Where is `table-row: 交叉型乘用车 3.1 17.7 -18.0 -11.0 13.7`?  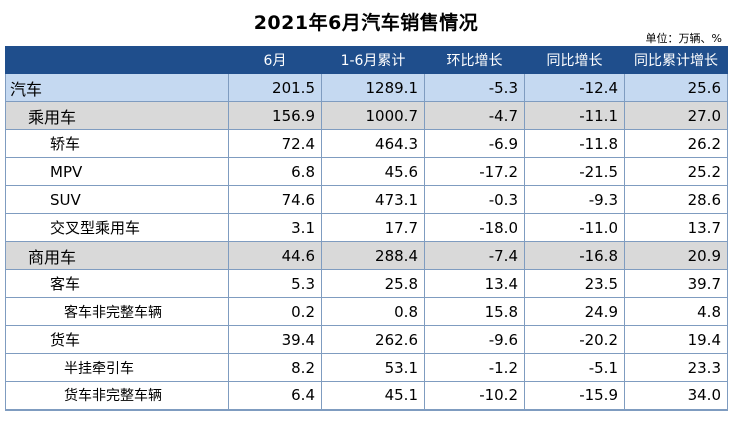 table-row: 交叉型乘用车 3.1 17.7 -18.0 -11.0 13.7 is located at coordinates (366, 227).